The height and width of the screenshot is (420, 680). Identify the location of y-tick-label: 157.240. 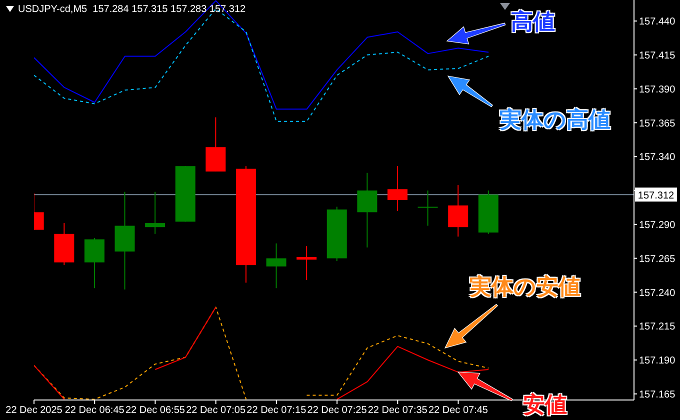
(657, 293).